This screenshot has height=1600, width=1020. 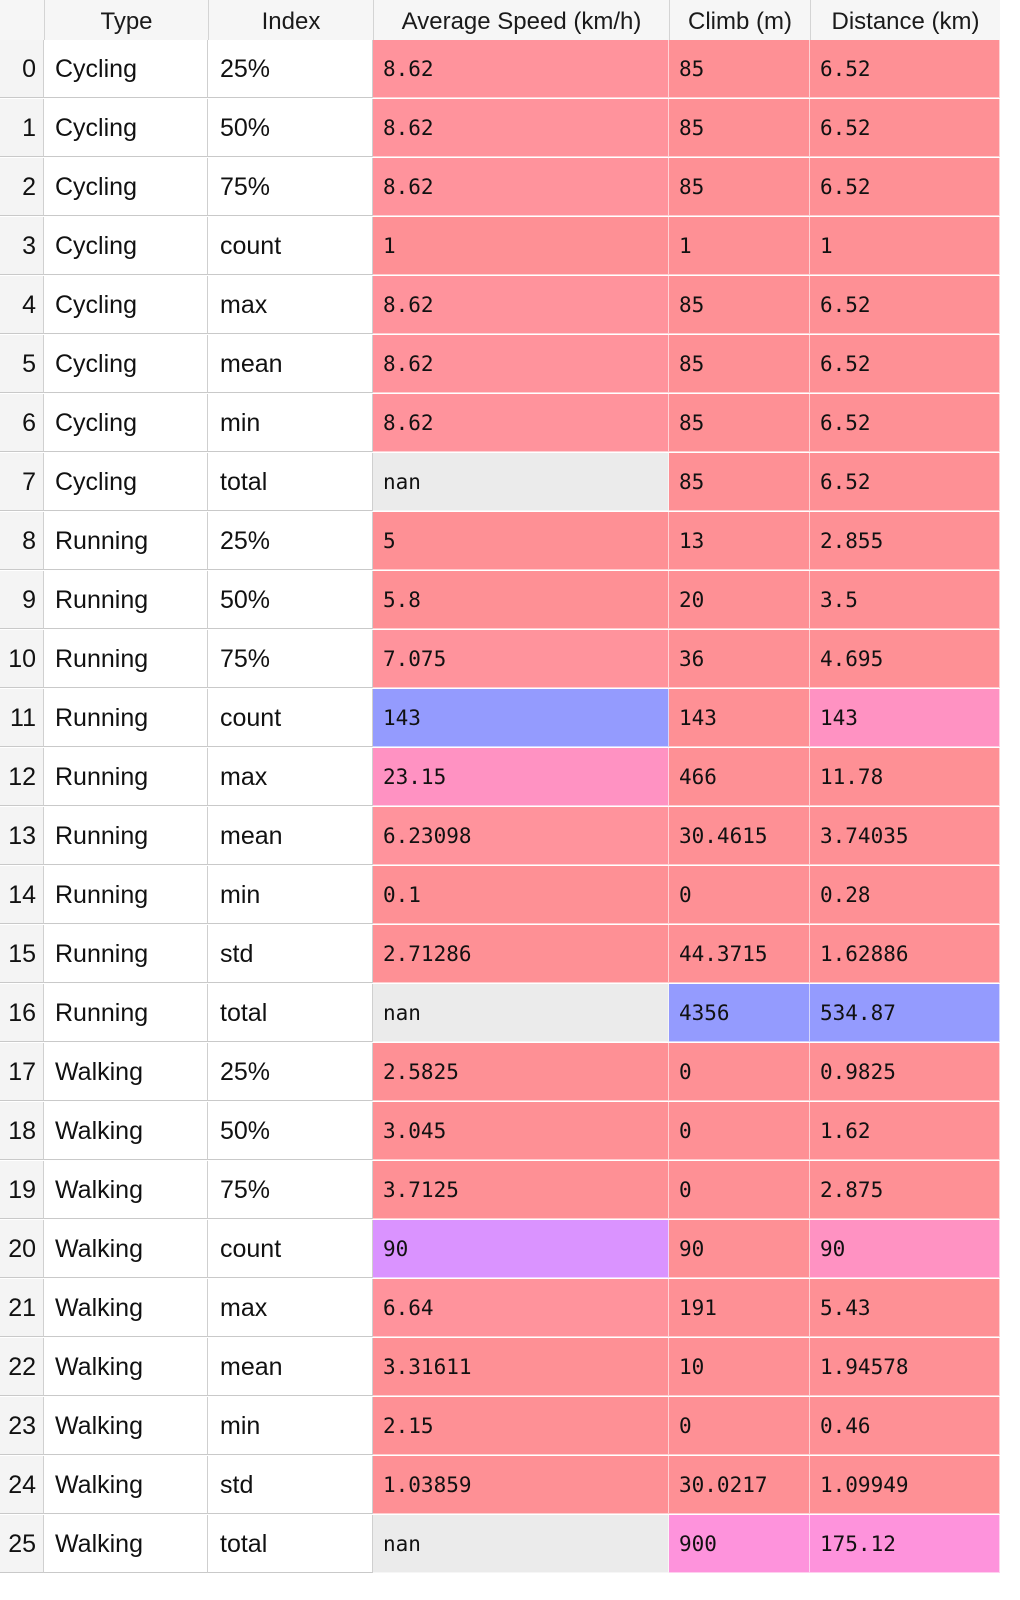 What do you see at coordinates (739, 1367) in the screenshot?
I see `climb-cell: 10` at bounding box center [739, 1367].